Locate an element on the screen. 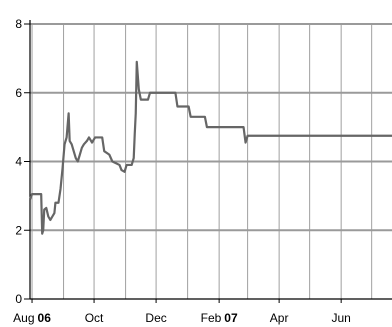  y-tick-label: 4 is located at coordinates (18, 162).